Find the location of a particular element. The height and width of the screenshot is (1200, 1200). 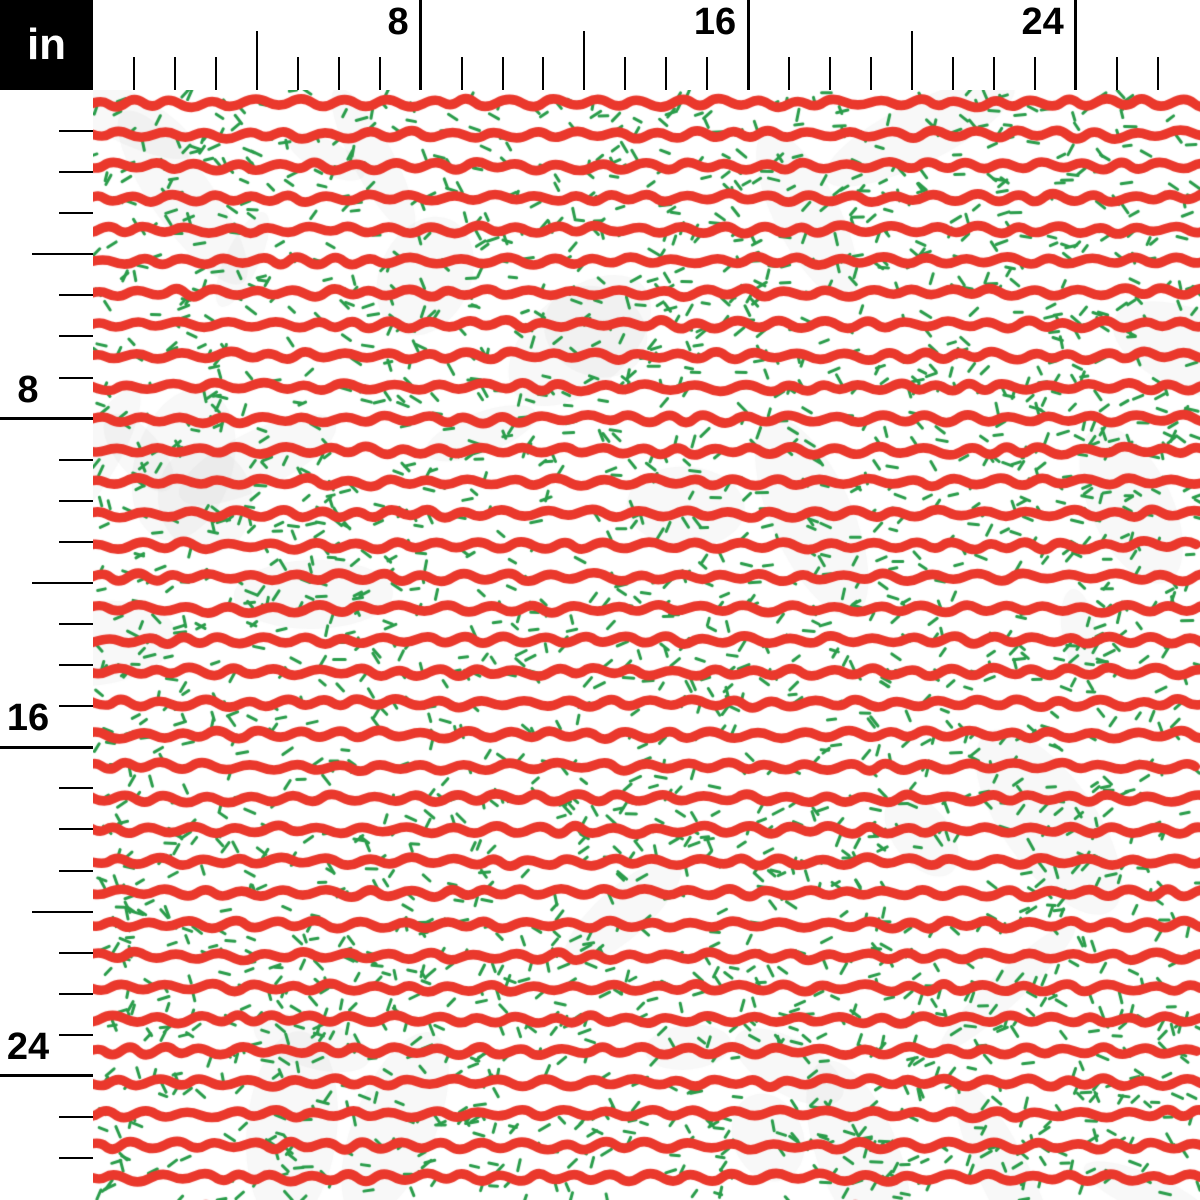

ruler-number-left: 16 is located at coordinates (28, 718).